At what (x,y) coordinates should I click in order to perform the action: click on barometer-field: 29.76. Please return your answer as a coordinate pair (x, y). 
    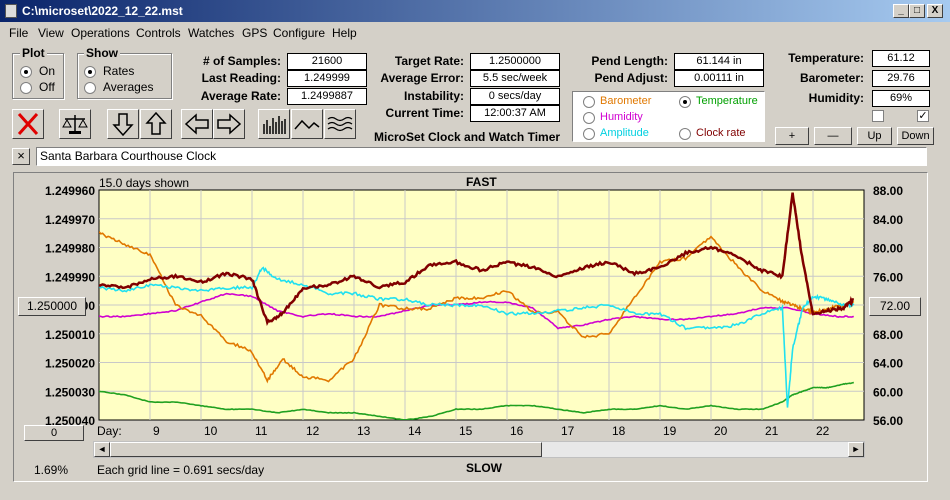
    Looking at the image, I should click on (901, 78).